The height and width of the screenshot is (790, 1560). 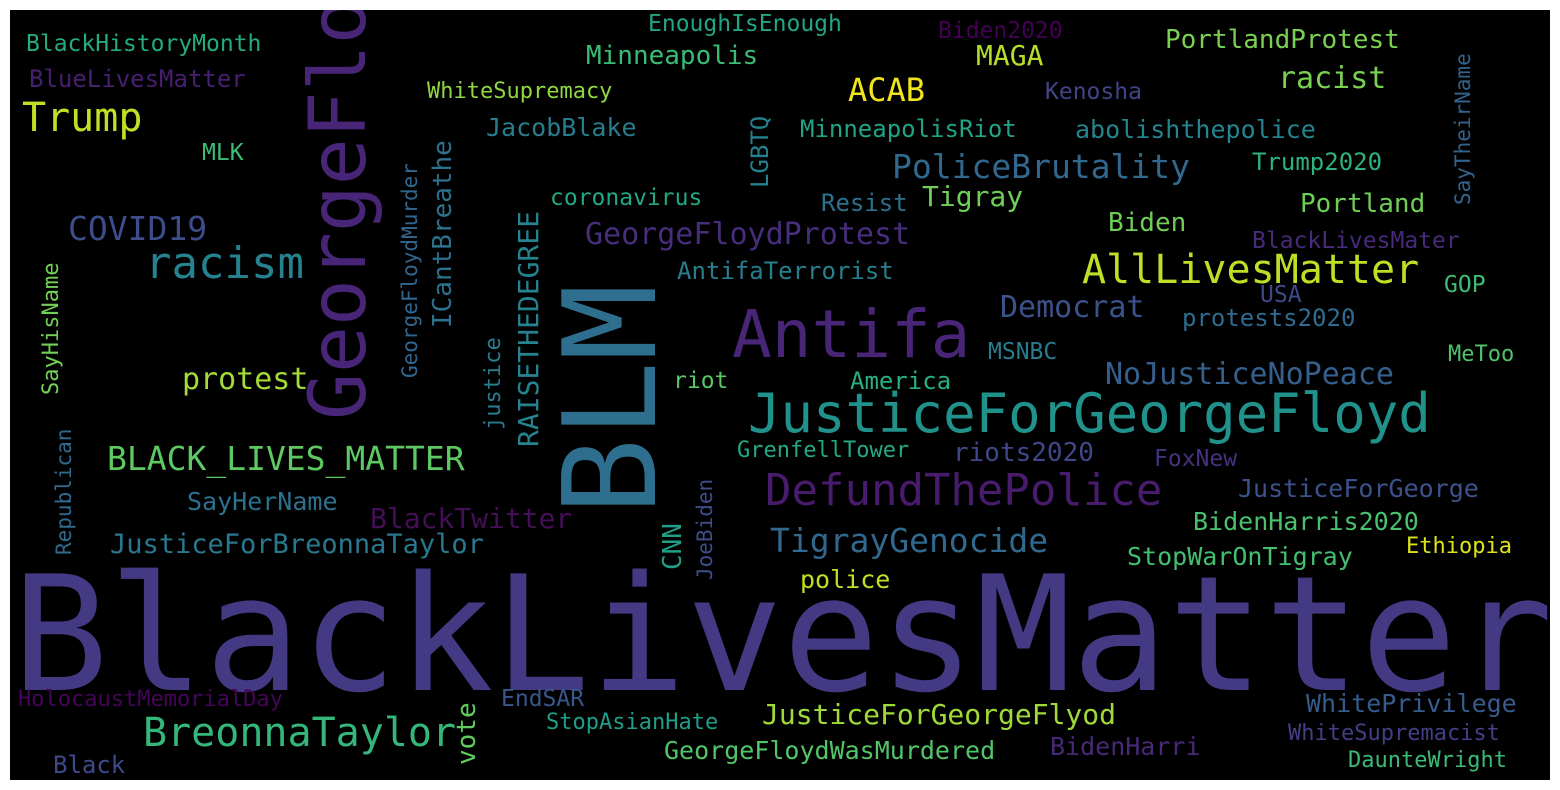 I want to click on word-bluelivesmatter: BlueLivesMatter, so click(x=137, y=79).